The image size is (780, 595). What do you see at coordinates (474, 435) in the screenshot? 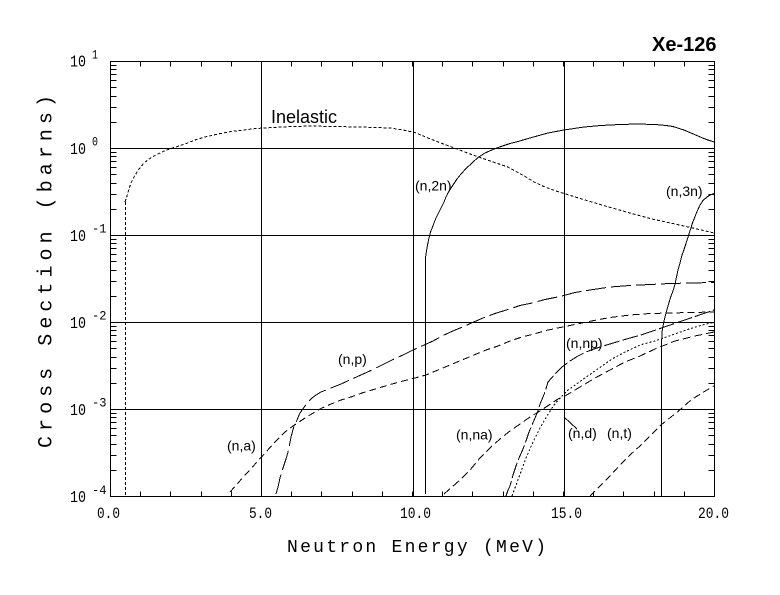
I see `svg-text: (n,na)` at bounding box center [474, 435].